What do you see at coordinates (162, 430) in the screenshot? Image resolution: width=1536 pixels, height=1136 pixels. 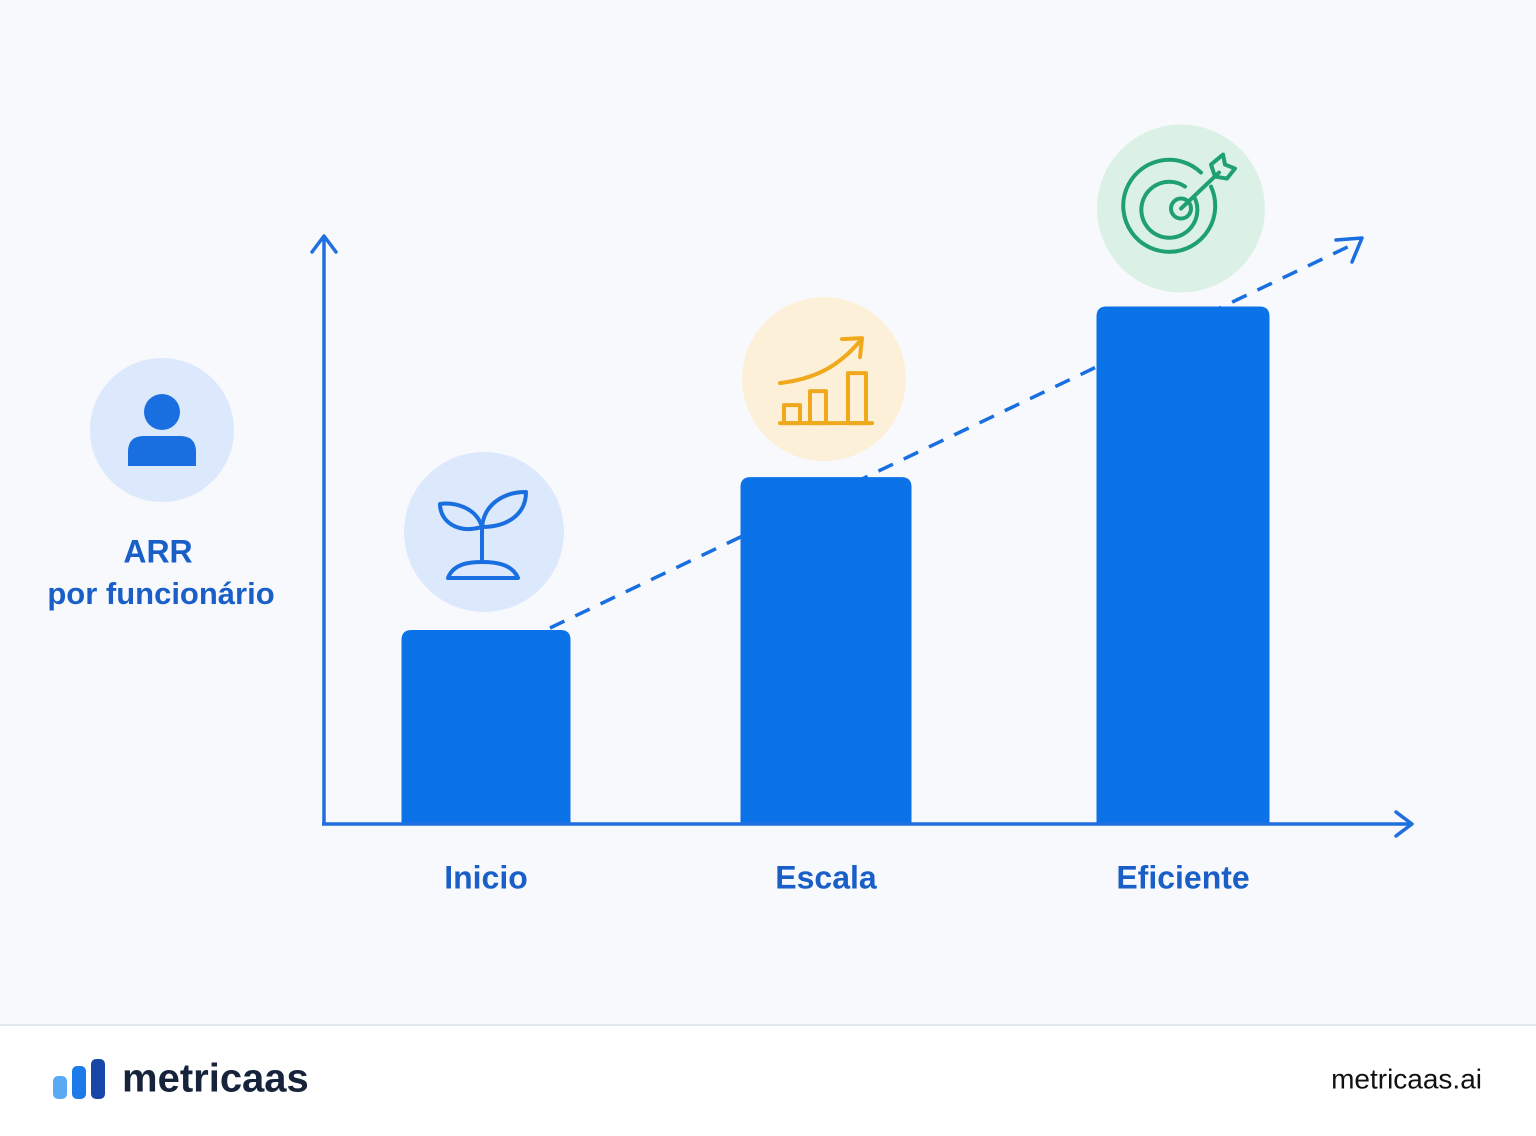 I see `person-icon` at bounding box center [162, 430].